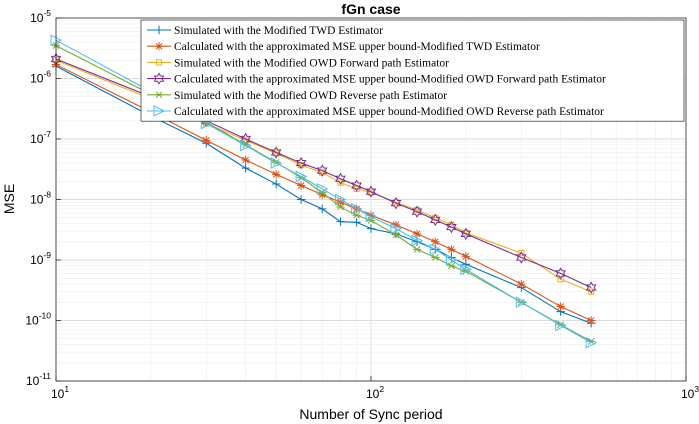 This screenshot has width=699, height=424. Describe the element at coordinates (38, 319) in the screenshot. I see `y-tick-label: 10⁻¹⁰` at that location.